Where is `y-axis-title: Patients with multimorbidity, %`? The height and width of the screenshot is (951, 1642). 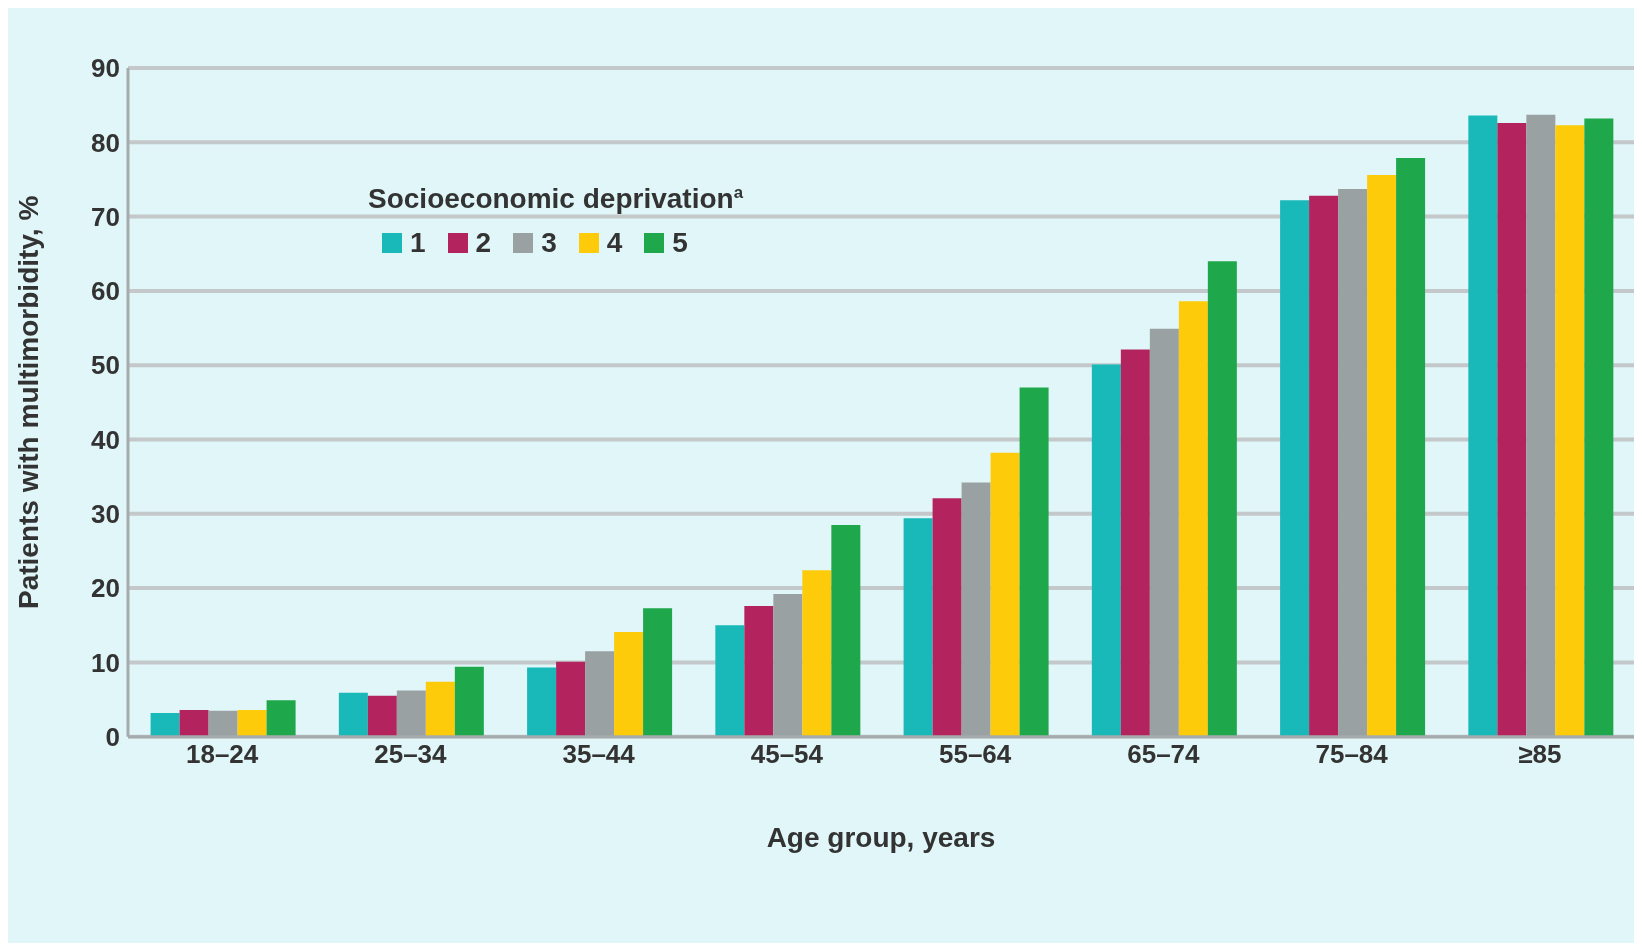 y-axis-title: Patients with multimorbidity, % is located at coordinates (28, 402).